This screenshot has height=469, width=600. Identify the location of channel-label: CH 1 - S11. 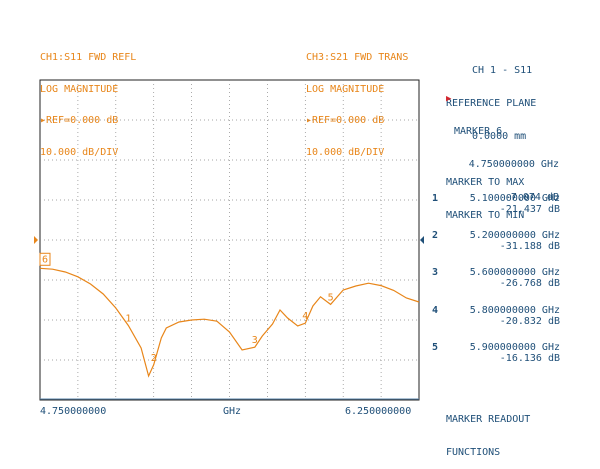
(502, 70).